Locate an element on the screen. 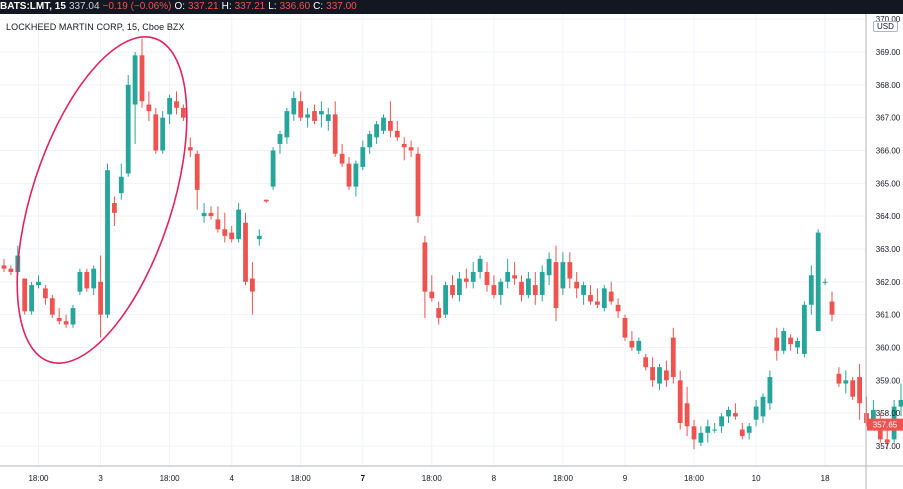 The height and width of the screenshot is (489, 903). low-label: L: is located at coordinates (272, 6).